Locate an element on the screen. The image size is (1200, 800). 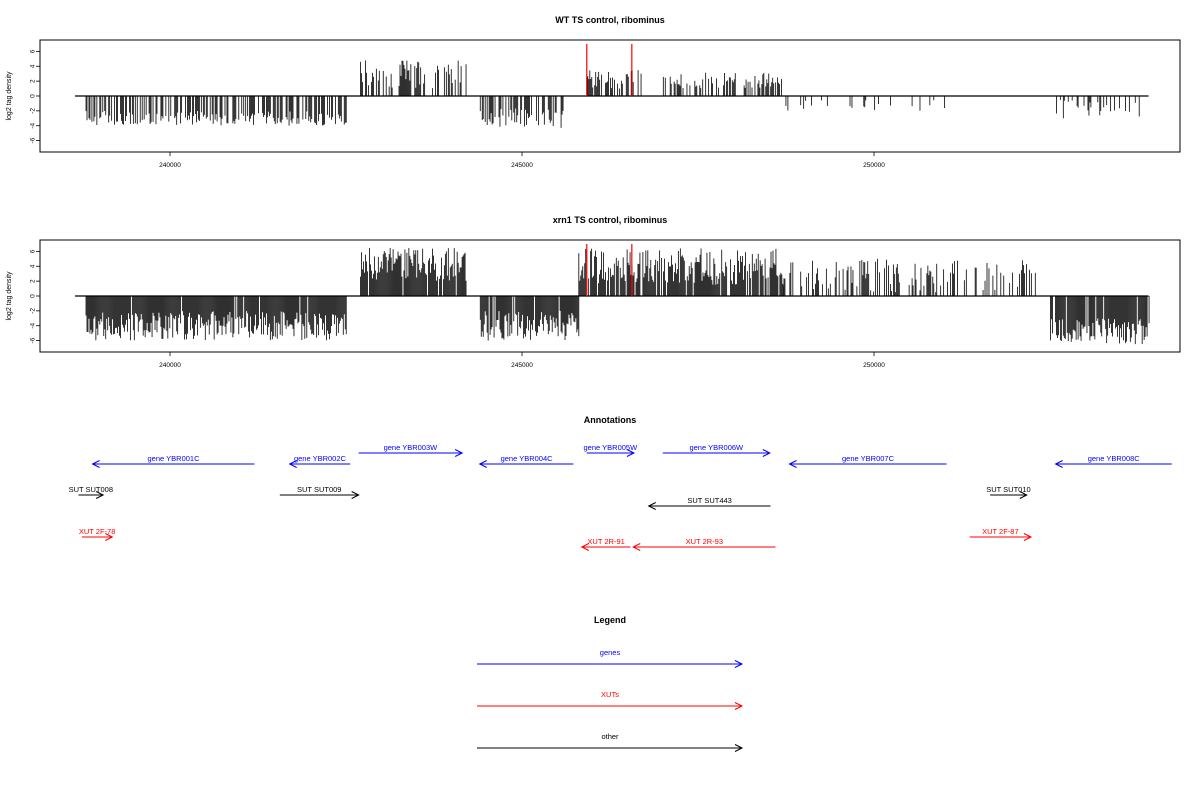
annotation-feature: gene YBR004C is located at coordinates (526, 461).